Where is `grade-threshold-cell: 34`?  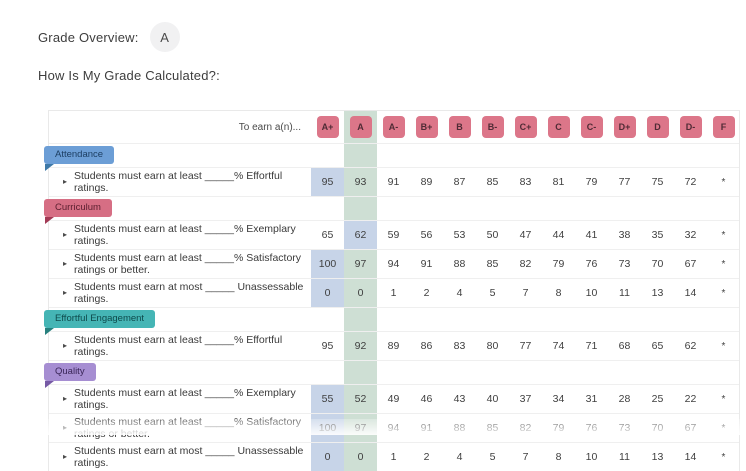
grade-threshold-cell: 34 is located at coordinates (558, 399).